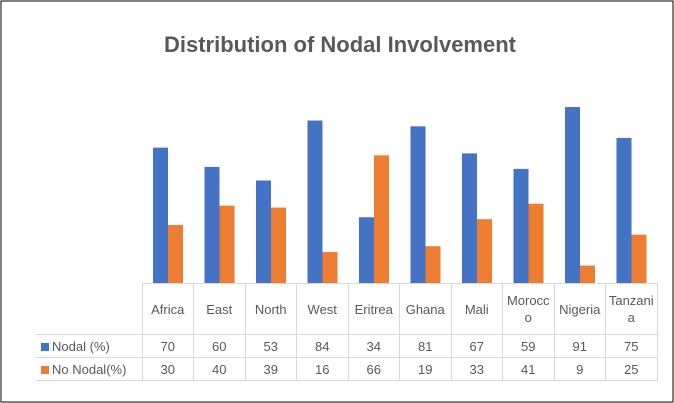 The width and height of the screenshot is (674, 403). What do you see at coordinates (219, 369) in the screenshot?
I see `value-cell: 40` at bounding box center [219, 369].